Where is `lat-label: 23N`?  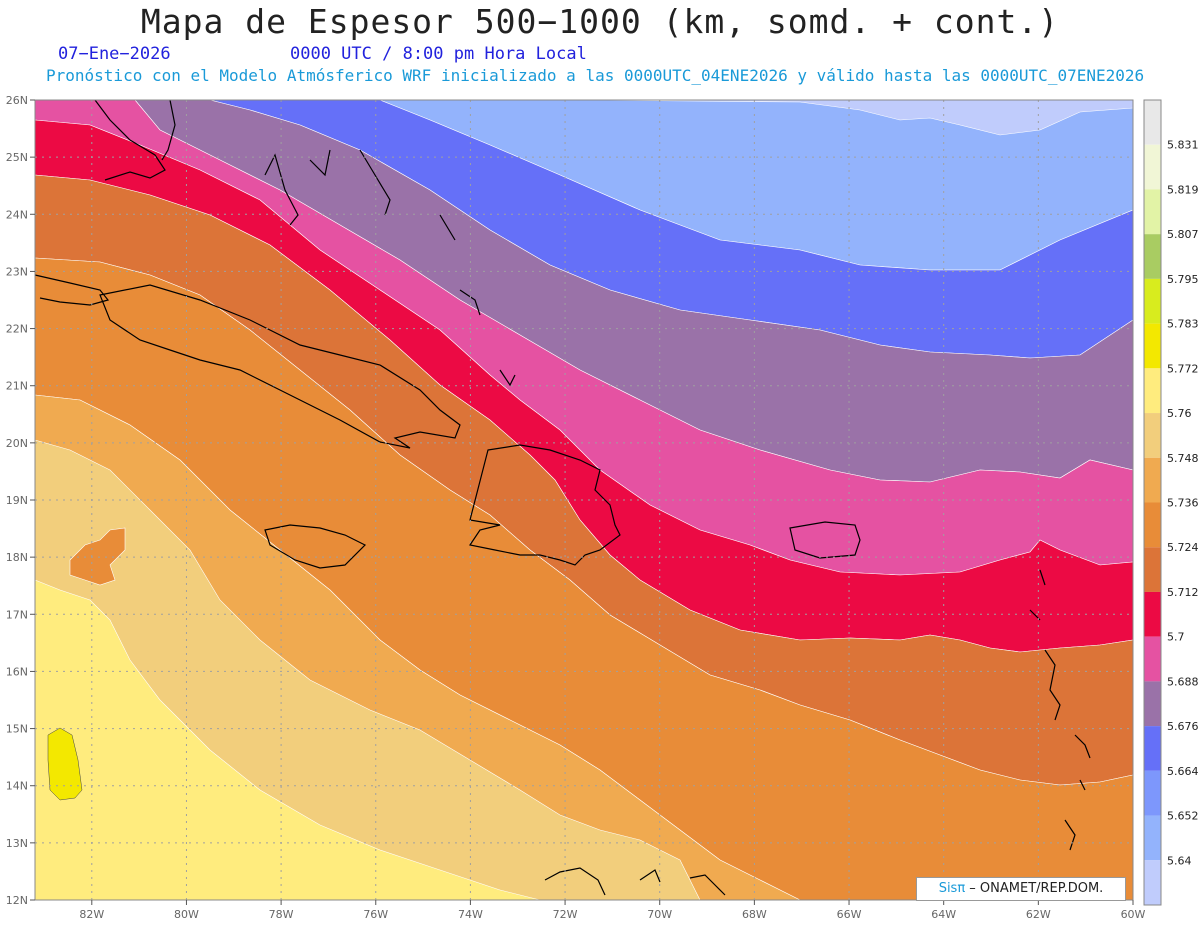 lat-label: 23N is located at coordinates (17, 271).